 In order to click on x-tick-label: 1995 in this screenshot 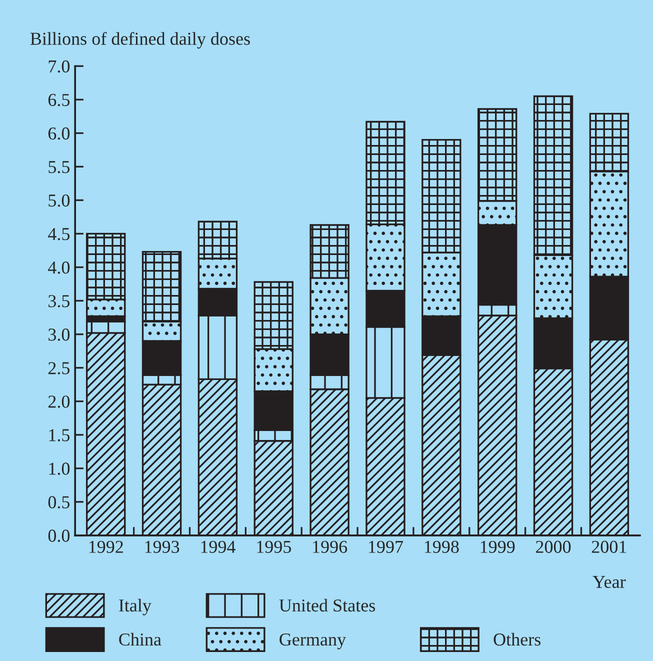, I will do `click(274, 546)`.